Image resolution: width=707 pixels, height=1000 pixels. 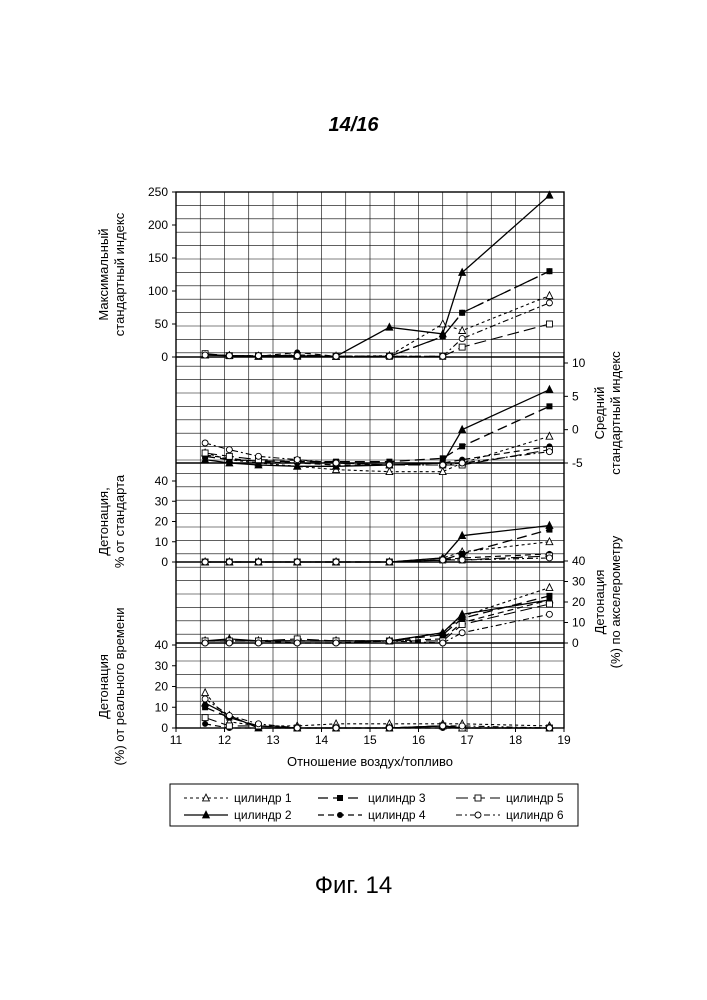 I want to click on y-tick-label: 50, so click(x=162, y=324).